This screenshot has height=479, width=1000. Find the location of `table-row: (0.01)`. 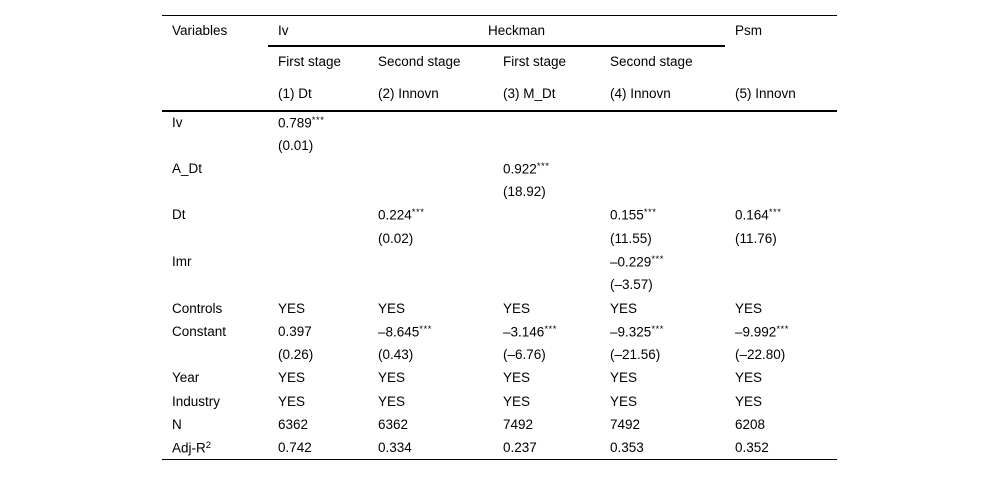

table-row: (0.01) is located at coordinates (499, 145).